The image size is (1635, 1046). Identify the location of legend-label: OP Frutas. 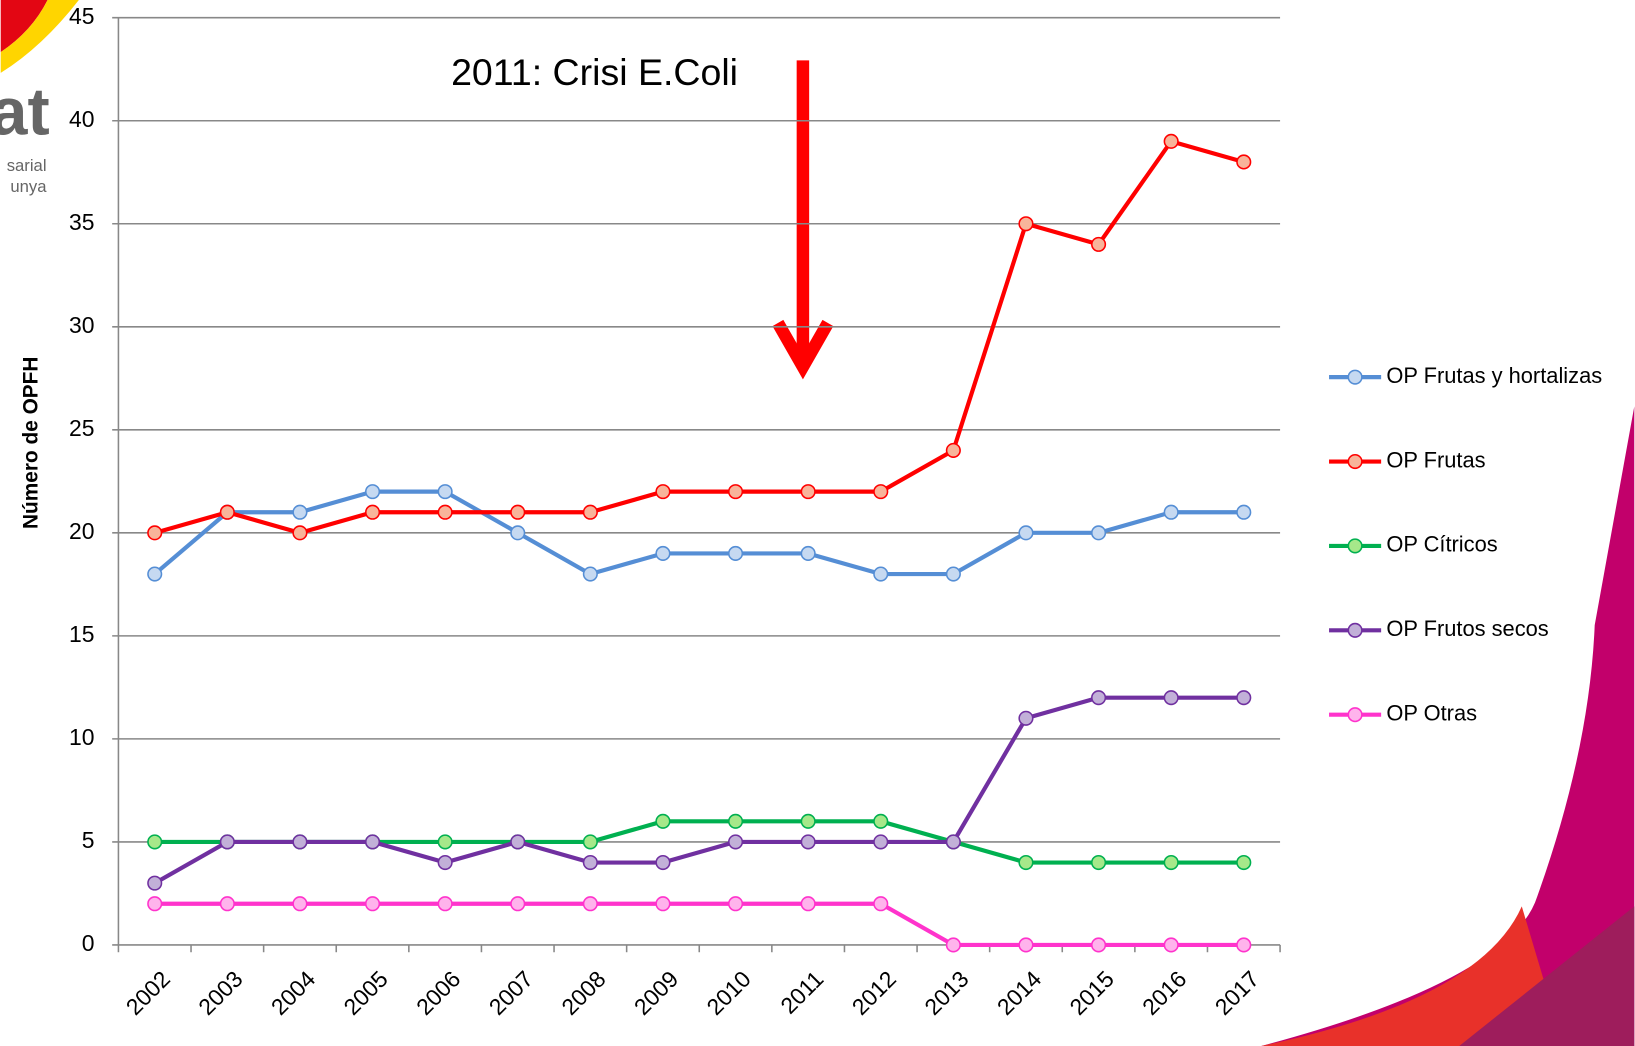
(1435, 459).